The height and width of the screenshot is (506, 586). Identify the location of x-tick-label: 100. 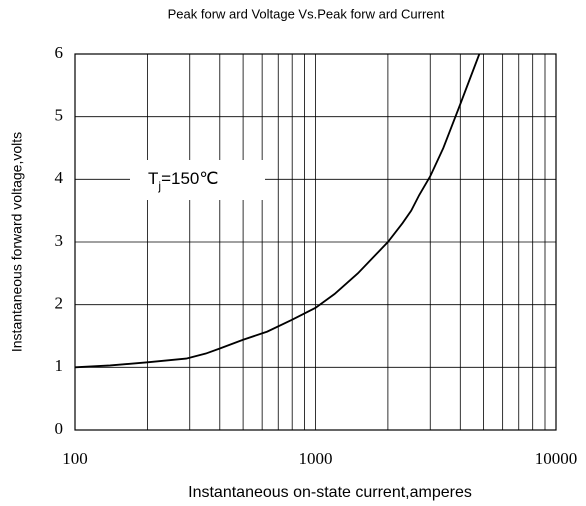
(75, 458).